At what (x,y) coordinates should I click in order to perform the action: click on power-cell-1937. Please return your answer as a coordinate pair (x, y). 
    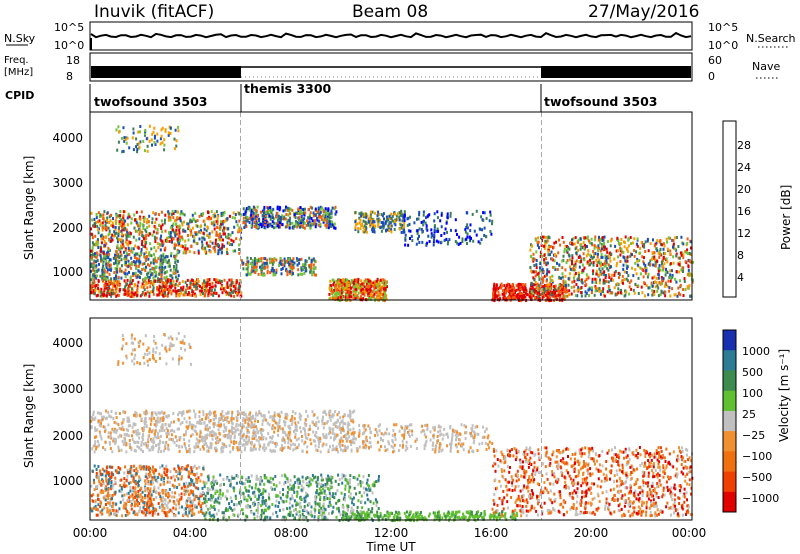
    Looking at the image, I should click on (256, 227).